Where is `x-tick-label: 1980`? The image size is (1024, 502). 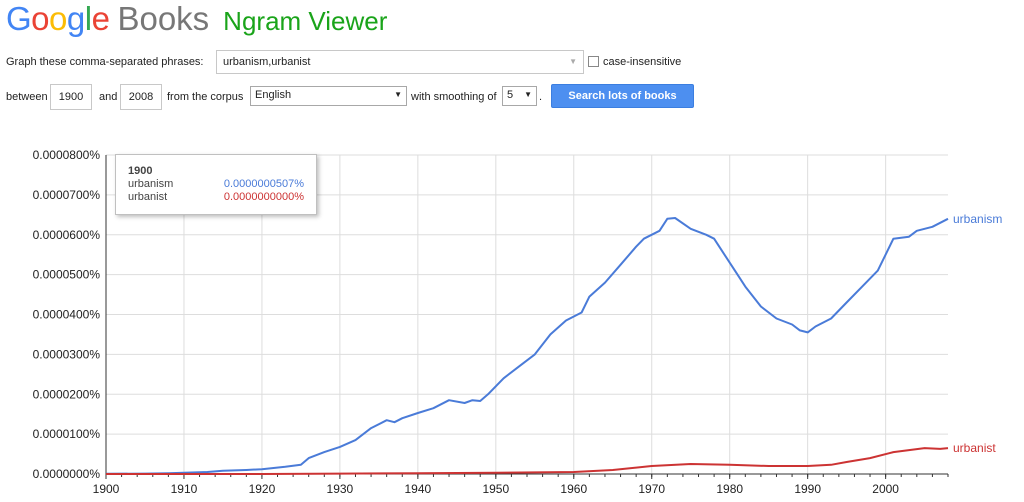
x-tick-label: 1980 is located at coordinates (729, 489).